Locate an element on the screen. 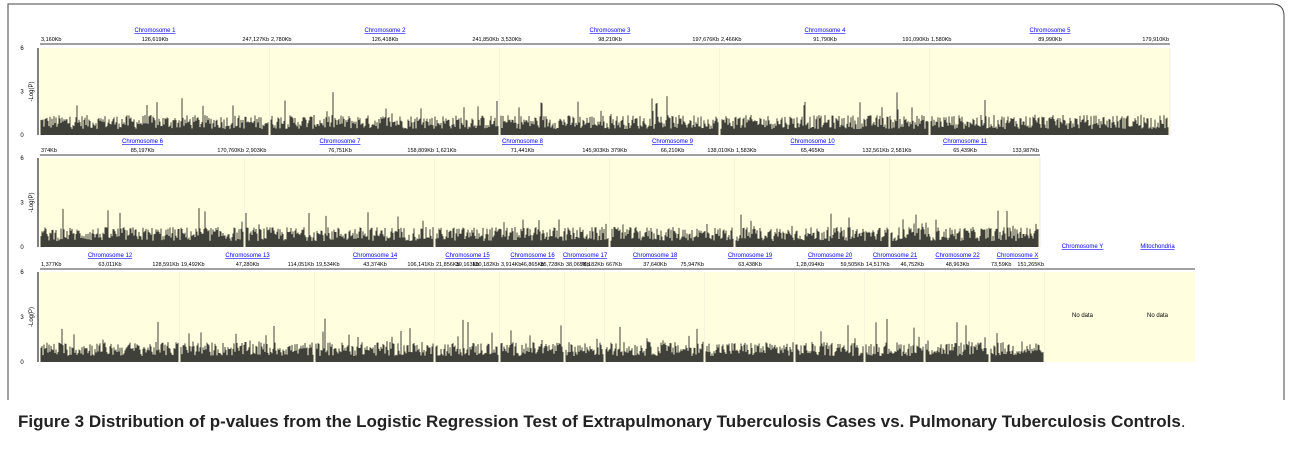  chromosome-name: Chromosome 15 is located at coordinates (467, 256).